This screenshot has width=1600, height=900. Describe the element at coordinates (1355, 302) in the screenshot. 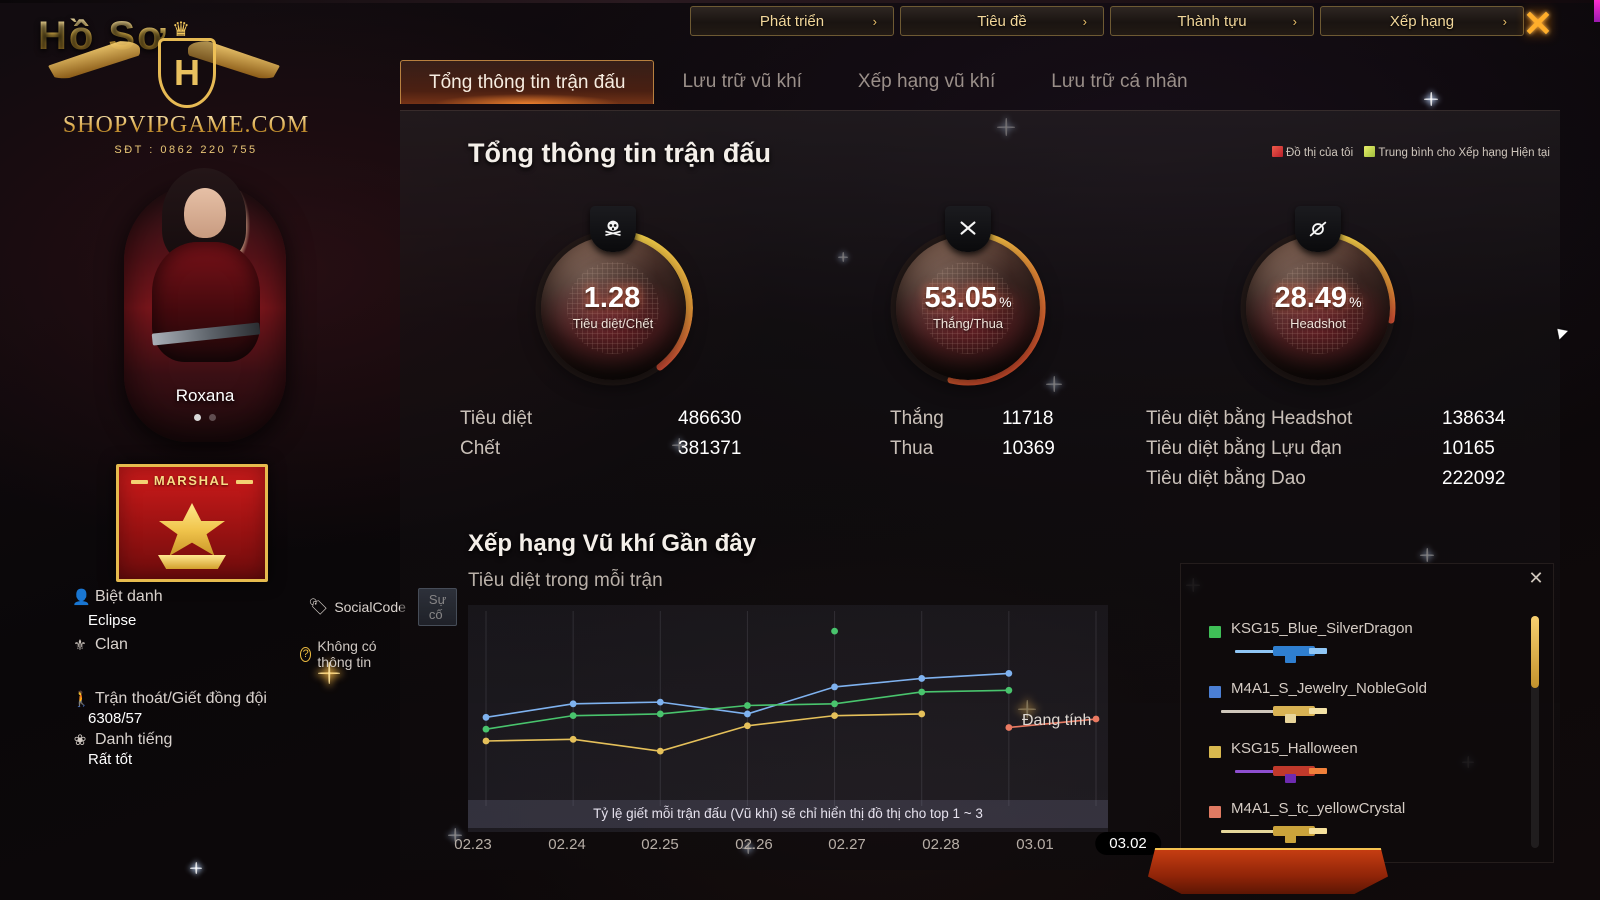

I see `gauge-unit: %` at that location.